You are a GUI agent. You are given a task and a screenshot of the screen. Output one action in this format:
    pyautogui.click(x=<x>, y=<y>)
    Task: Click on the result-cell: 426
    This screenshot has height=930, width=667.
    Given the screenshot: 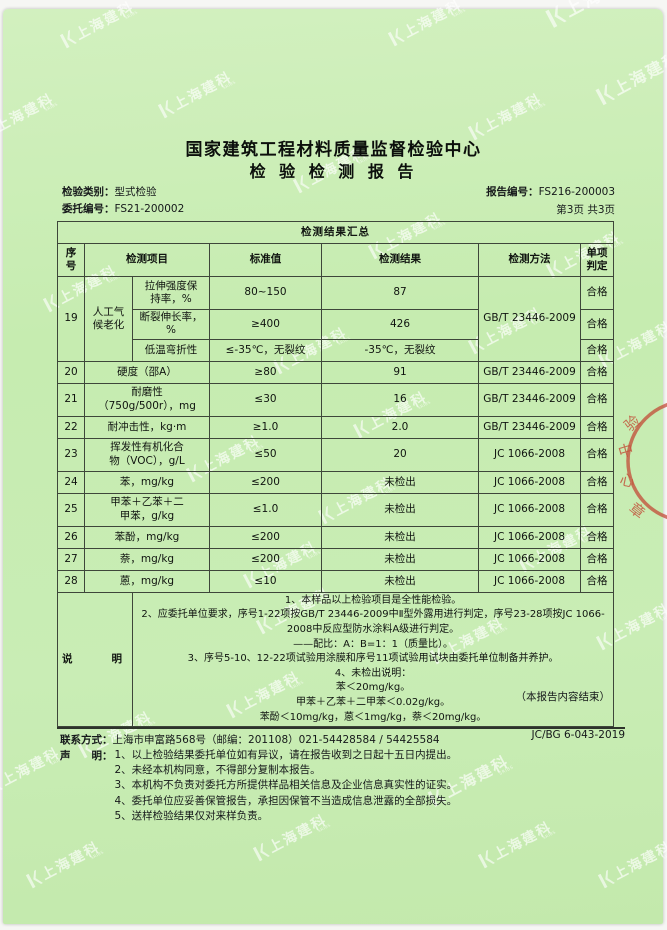 What is the action you would take?
    pyautogui.click(x=400, y=324)
    